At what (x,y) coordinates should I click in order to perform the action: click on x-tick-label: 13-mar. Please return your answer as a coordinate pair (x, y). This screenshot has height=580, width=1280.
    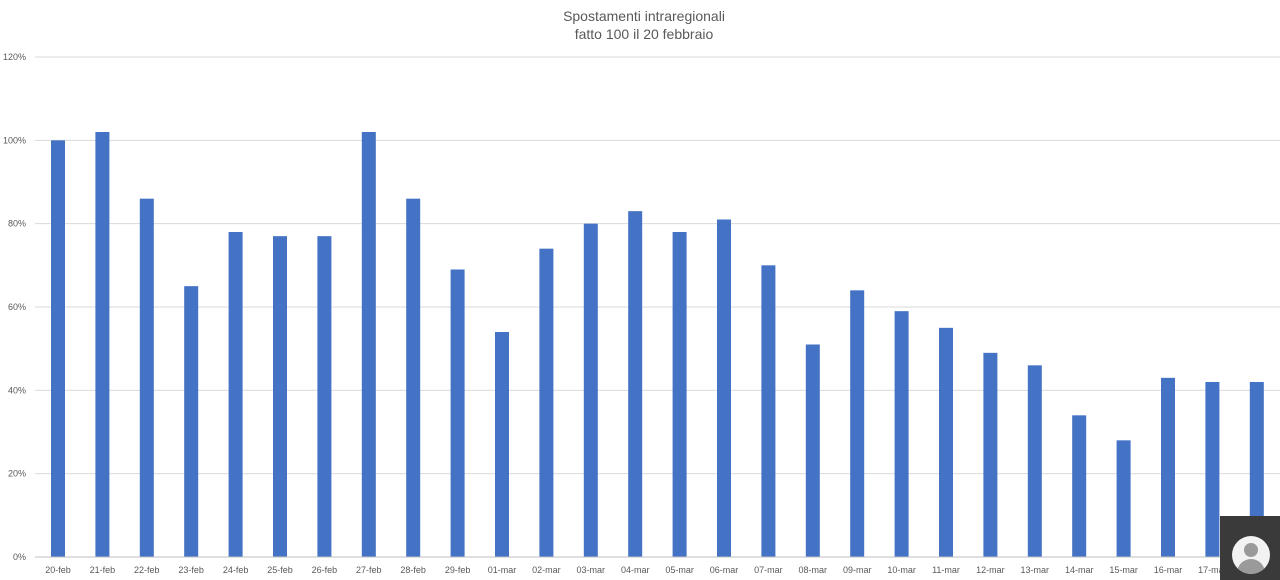
    Looking at the image, I should click on (1035, 570).